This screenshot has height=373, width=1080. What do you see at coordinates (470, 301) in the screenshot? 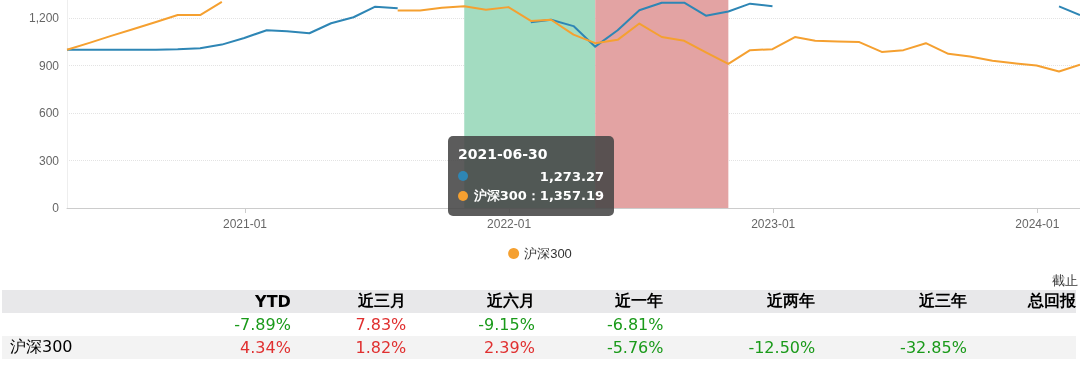
I see `category-label: 近六月` at bounding box center [470, 301].